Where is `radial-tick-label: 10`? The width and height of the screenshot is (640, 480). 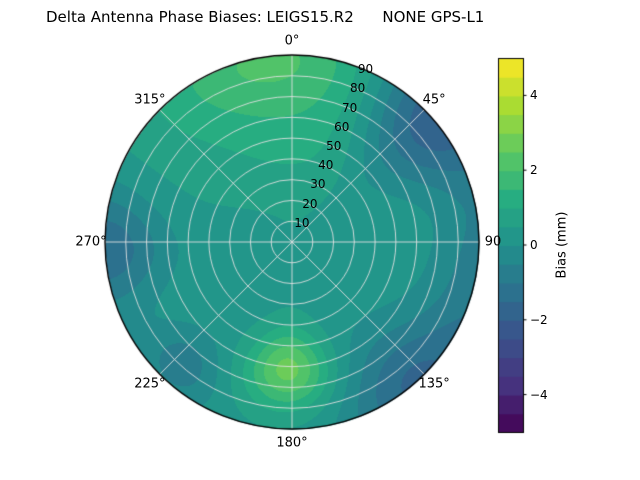
radial-tick-label: 10 is located at coordinates (302, 222).